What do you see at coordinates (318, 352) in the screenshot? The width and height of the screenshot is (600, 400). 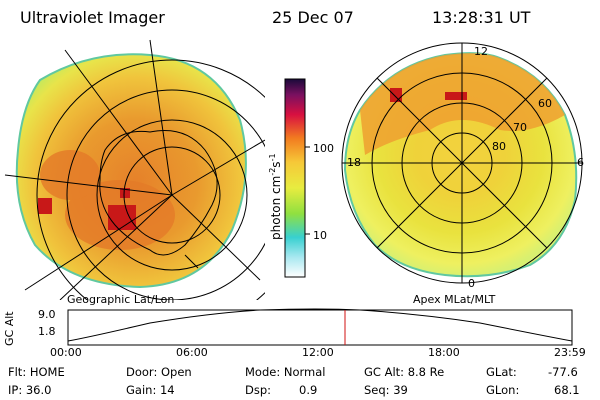 I see `time-tick-1200: 12:00` at bounding box center [318, 352].